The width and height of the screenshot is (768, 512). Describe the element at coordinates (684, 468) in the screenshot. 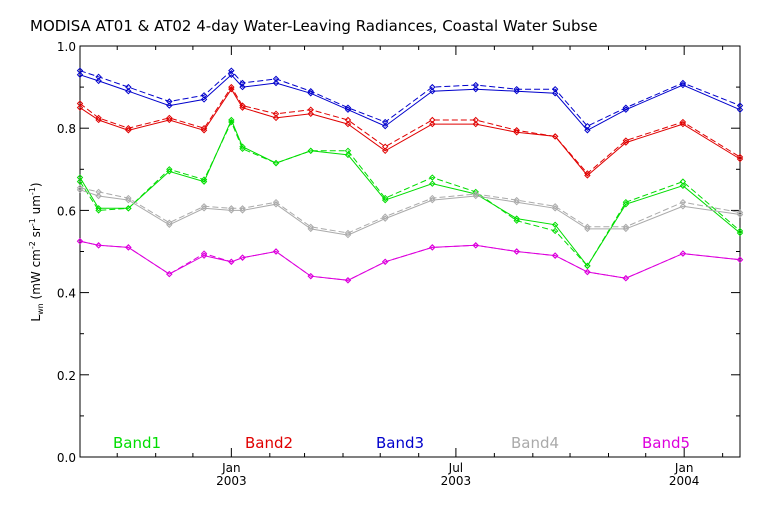

I see `x-tick-label-month: Jan` at that location.